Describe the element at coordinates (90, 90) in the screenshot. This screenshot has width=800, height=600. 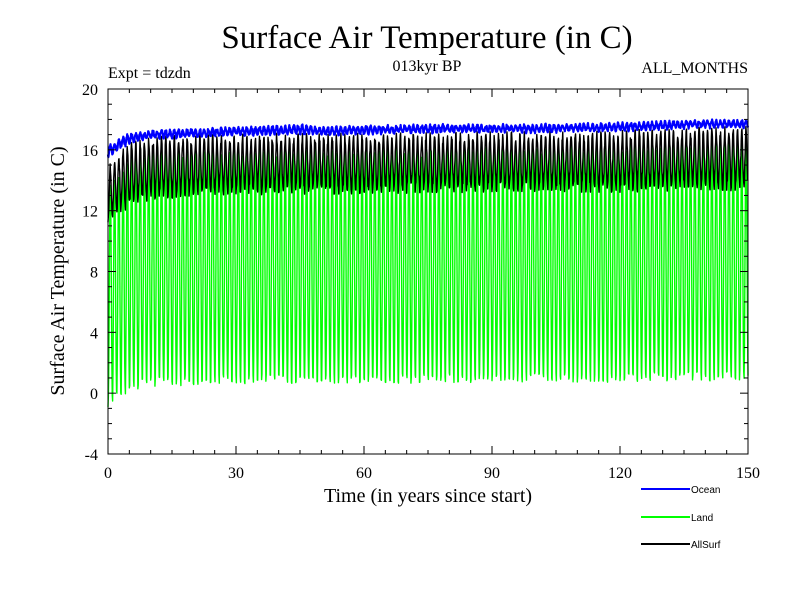
I see `y-tick-label: 20` at that location.